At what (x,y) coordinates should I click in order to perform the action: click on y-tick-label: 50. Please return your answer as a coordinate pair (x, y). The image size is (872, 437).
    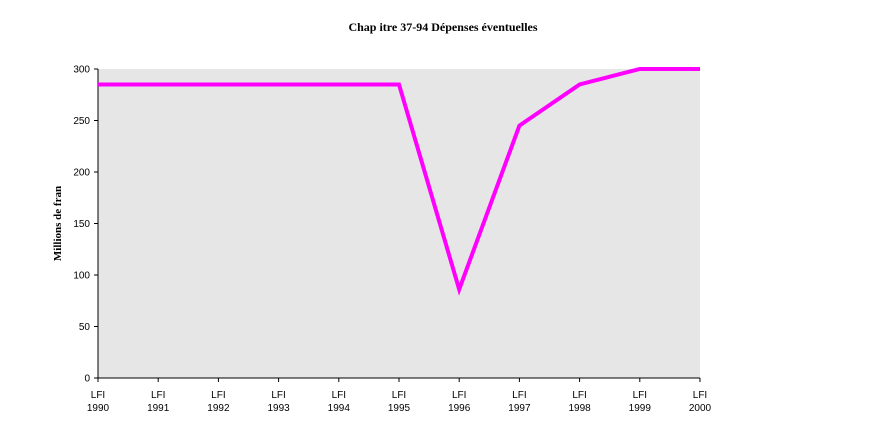
    Looking at the image, I should click on (85, 327).